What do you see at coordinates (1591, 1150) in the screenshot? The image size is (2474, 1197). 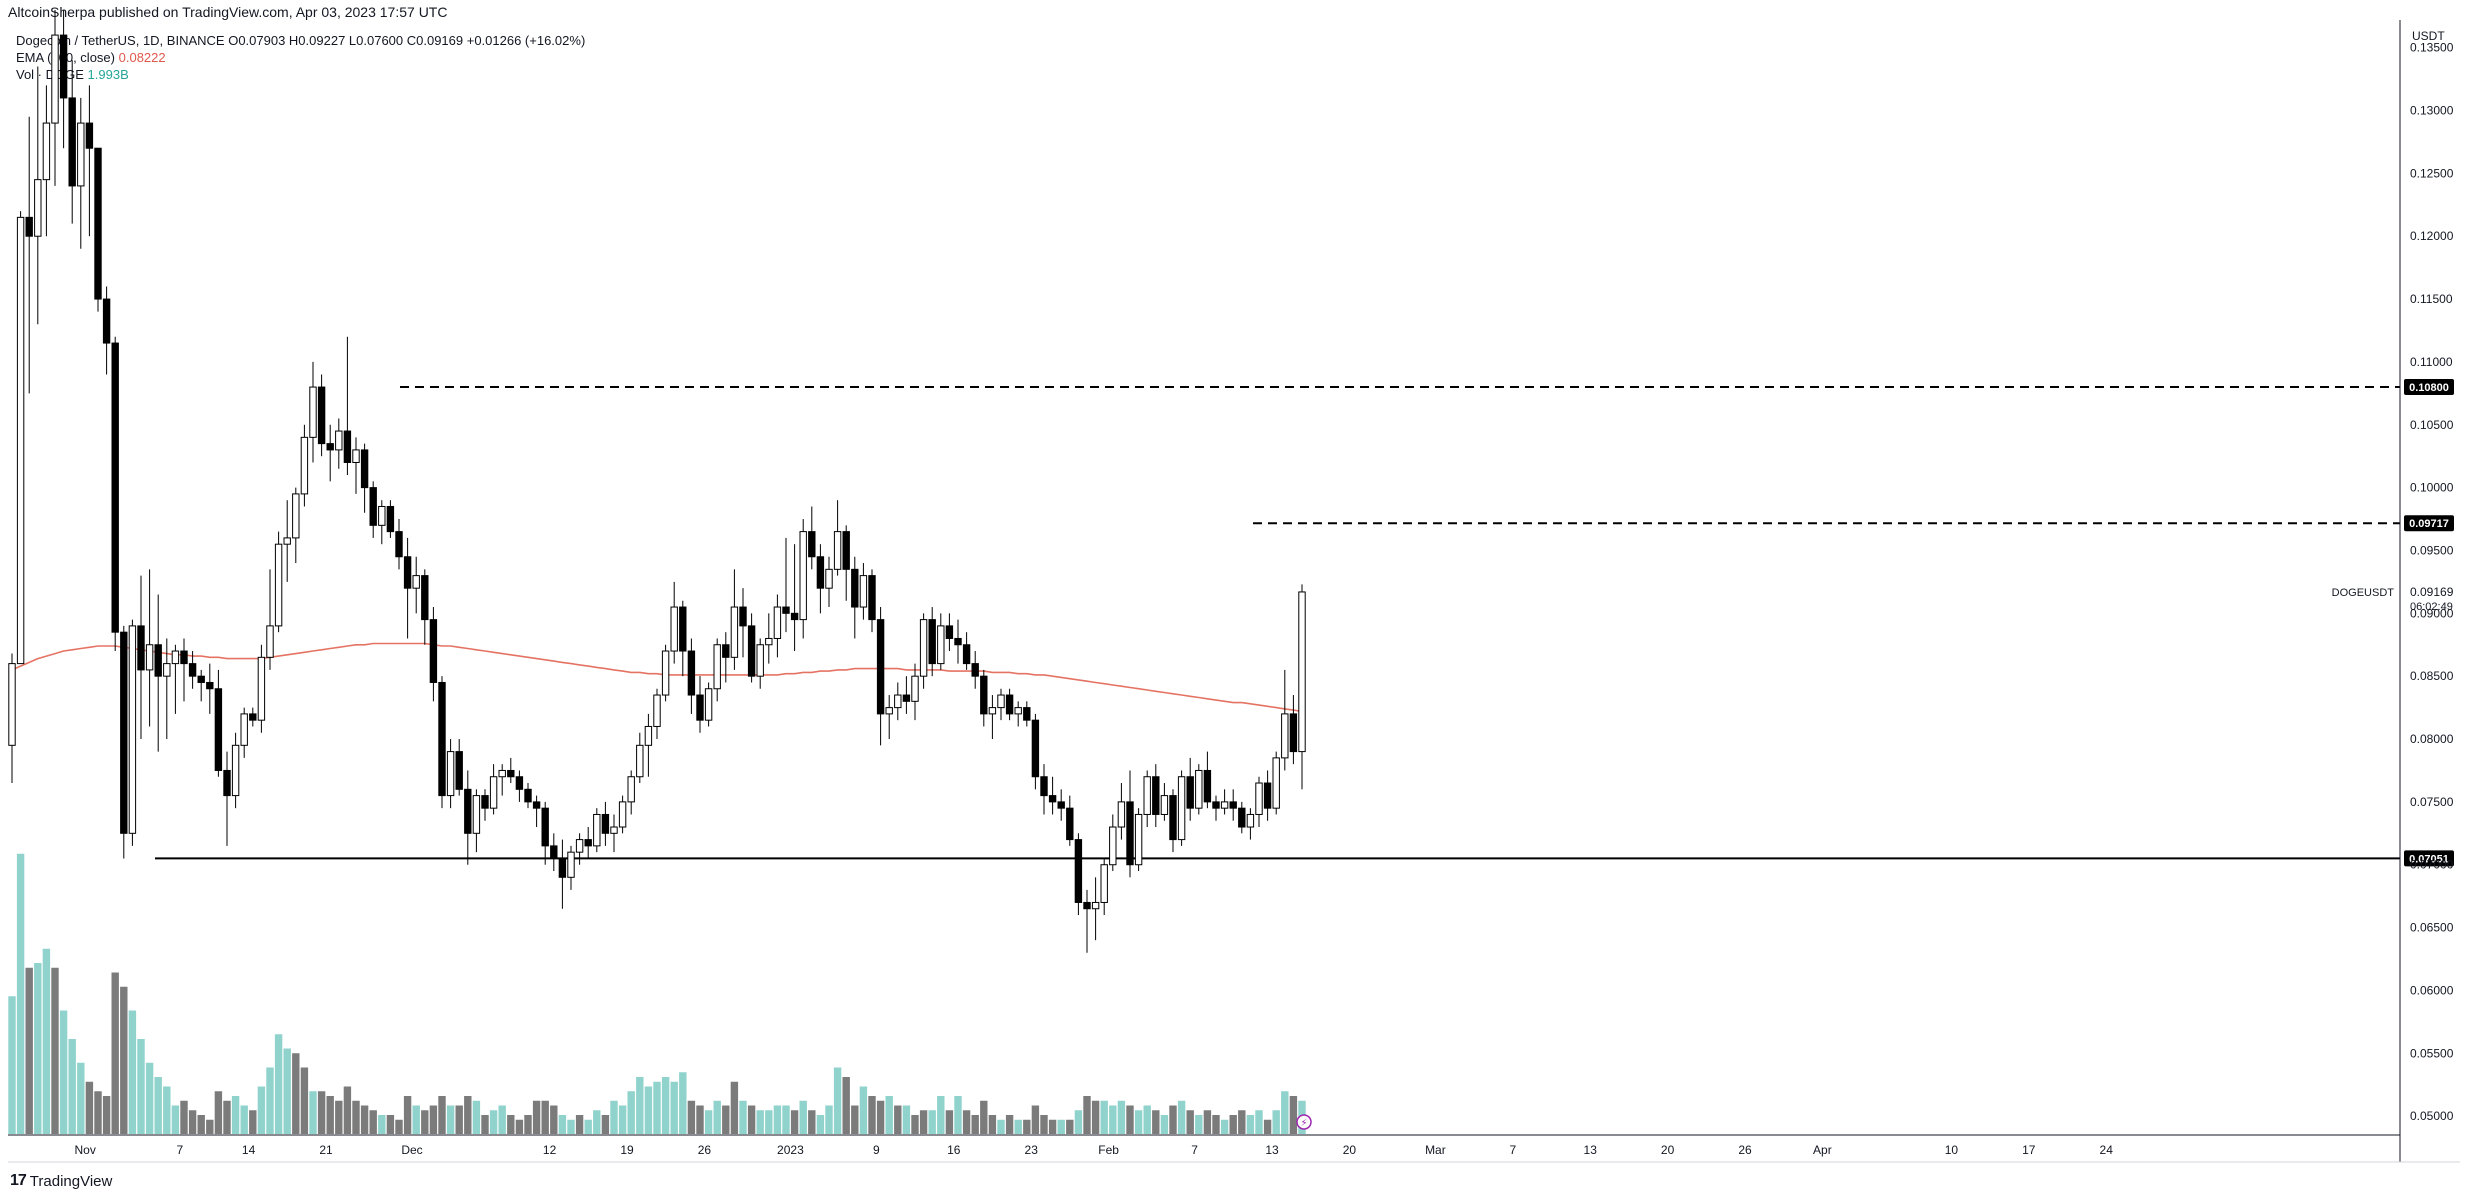 I see `x-tick-label: 13` at bounding box center [1591, 1150].